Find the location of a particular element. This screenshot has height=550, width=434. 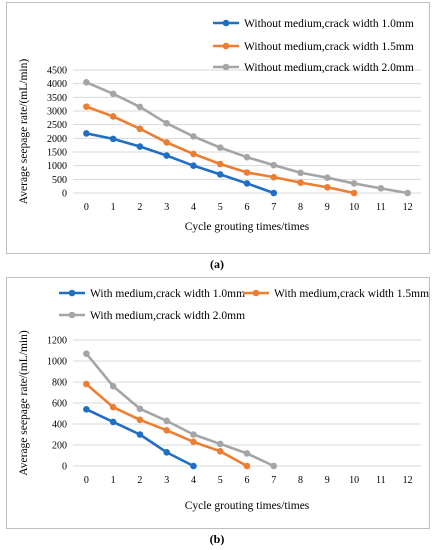

y-tick-label: 0 is located at coordinates (64, 194).